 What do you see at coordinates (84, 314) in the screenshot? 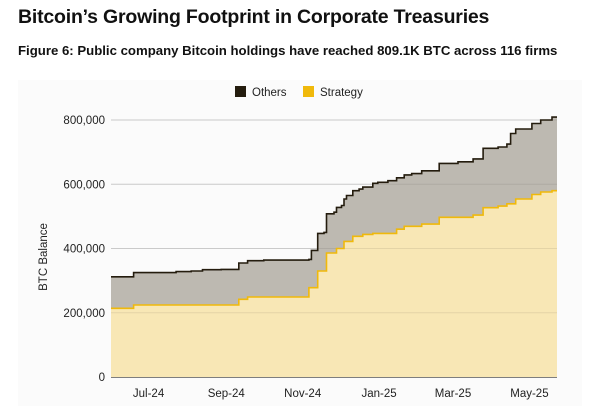
I see `y-tick-label: 200,000` at bounding box center [84, 314].